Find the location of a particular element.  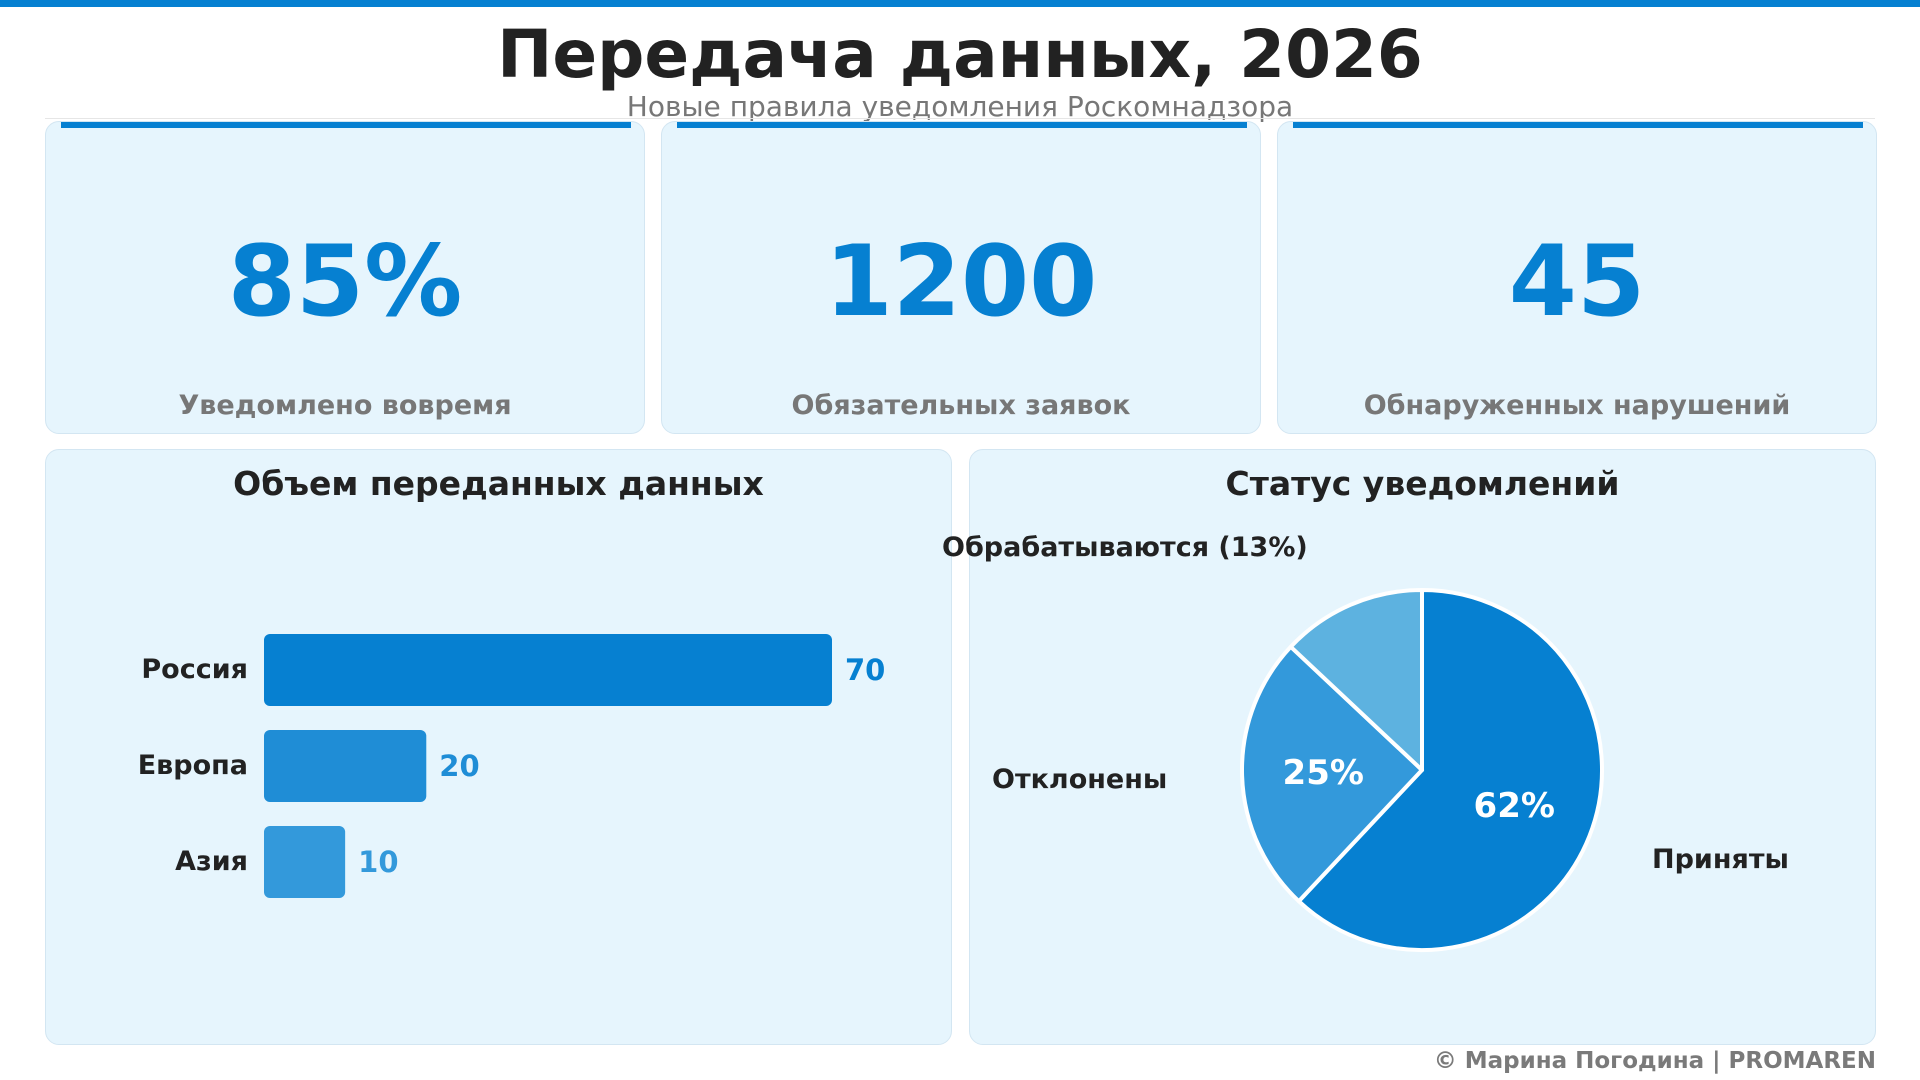

bar-chart-title: Объем переданных данных is located at coordinates (498, 483).